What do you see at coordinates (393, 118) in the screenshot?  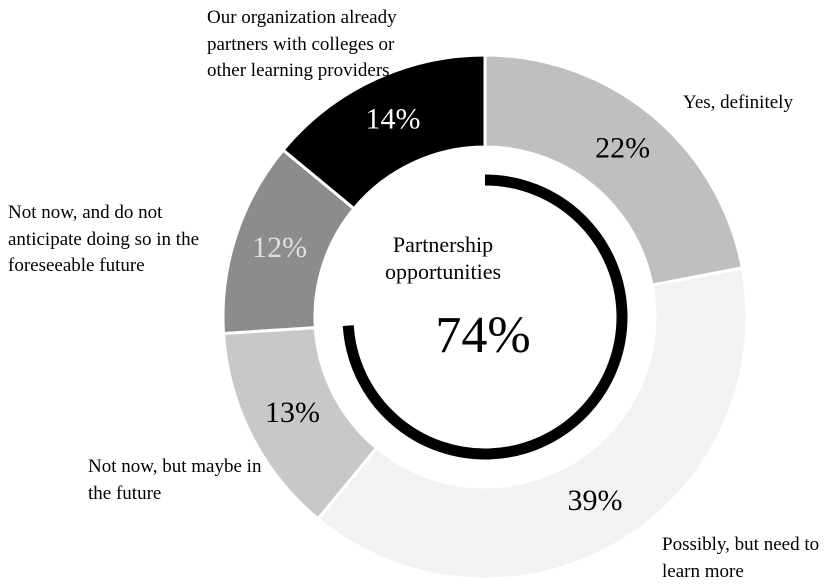 I see `value-label: 14%` at bounding box center [393, 118].